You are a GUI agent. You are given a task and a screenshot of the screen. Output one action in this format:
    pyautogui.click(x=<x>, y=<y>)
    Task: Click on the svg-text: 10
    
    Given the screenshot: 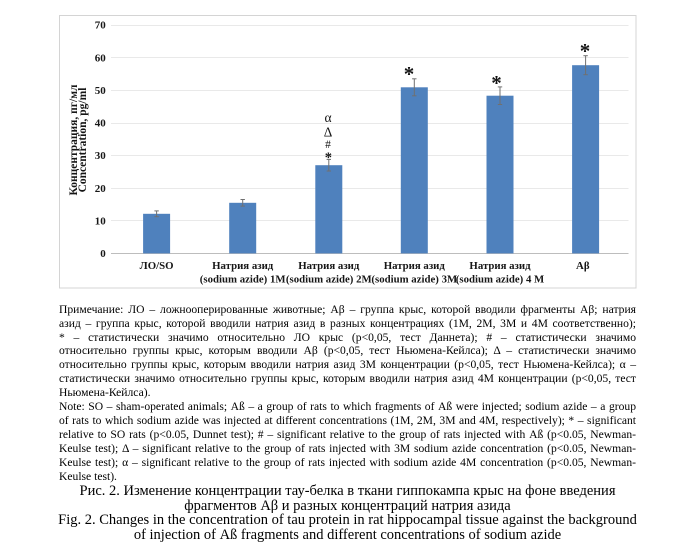 What is the action you would take?
    pyautogui.click(x=101, y=222)
    